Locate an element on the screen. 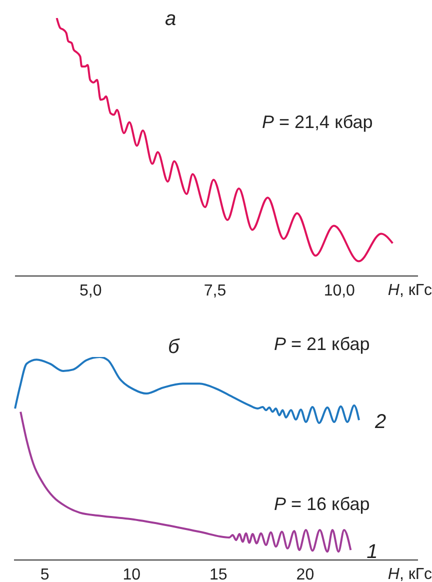 The width and height of the screenshot is (432, 582). chart-title: б is located at coordinates (174, 347).